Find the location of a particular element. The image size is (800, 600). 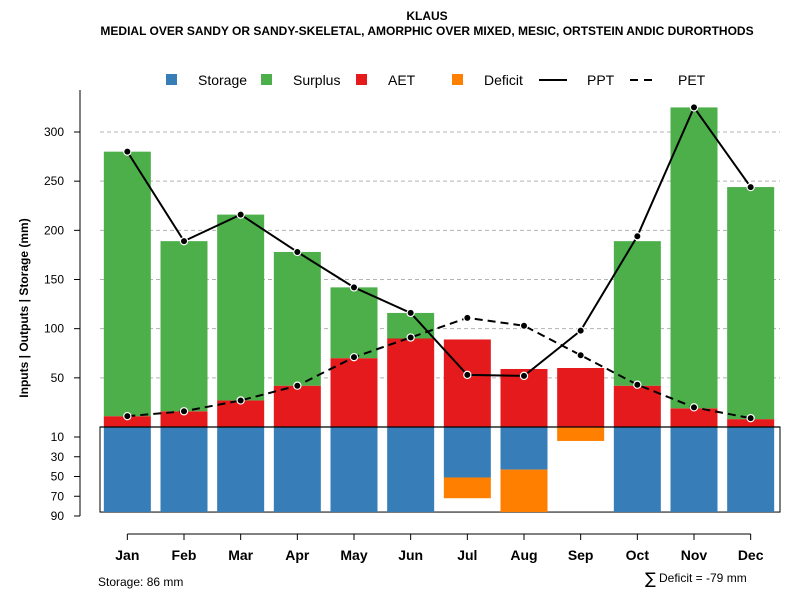

point-pet-apr is located at coordinates (297, 385).